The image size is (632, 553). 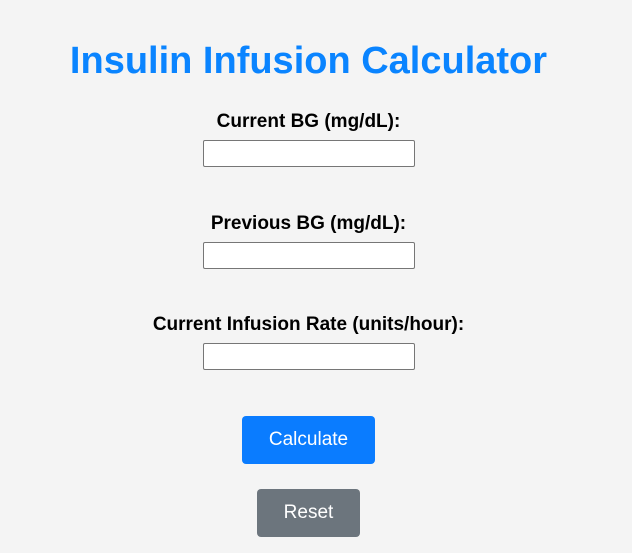 I want to click on previous-bg-field: Previous BG (mg/dL):, so click(x=308, y=241).